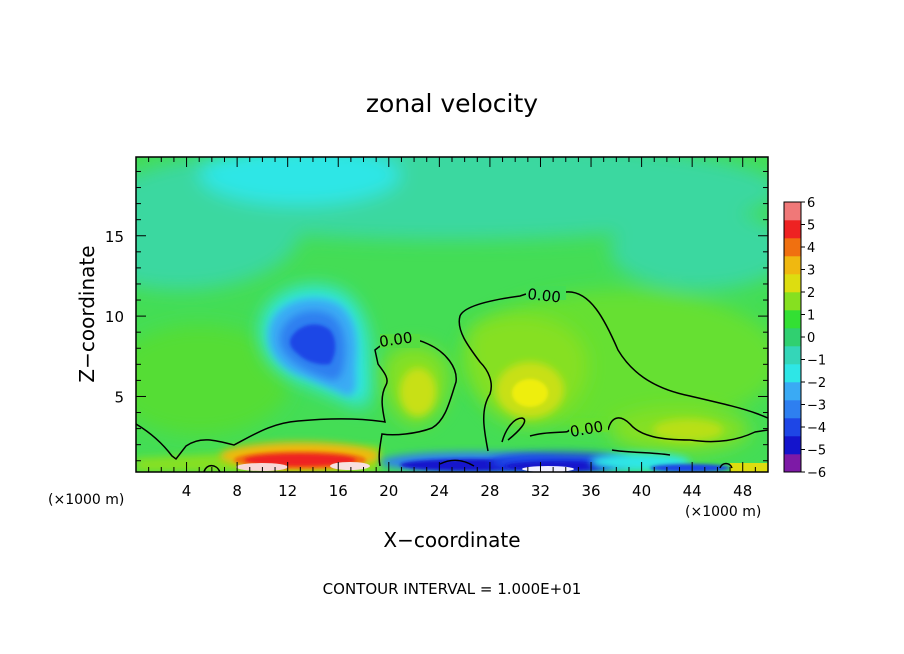 This screenshot has height=654, width=904. Describe the element at coordinates (452, 589) in the screenshot. I see `contour-interval-note: CONTOUR INTERVAL = 1.000E+01` at that location.